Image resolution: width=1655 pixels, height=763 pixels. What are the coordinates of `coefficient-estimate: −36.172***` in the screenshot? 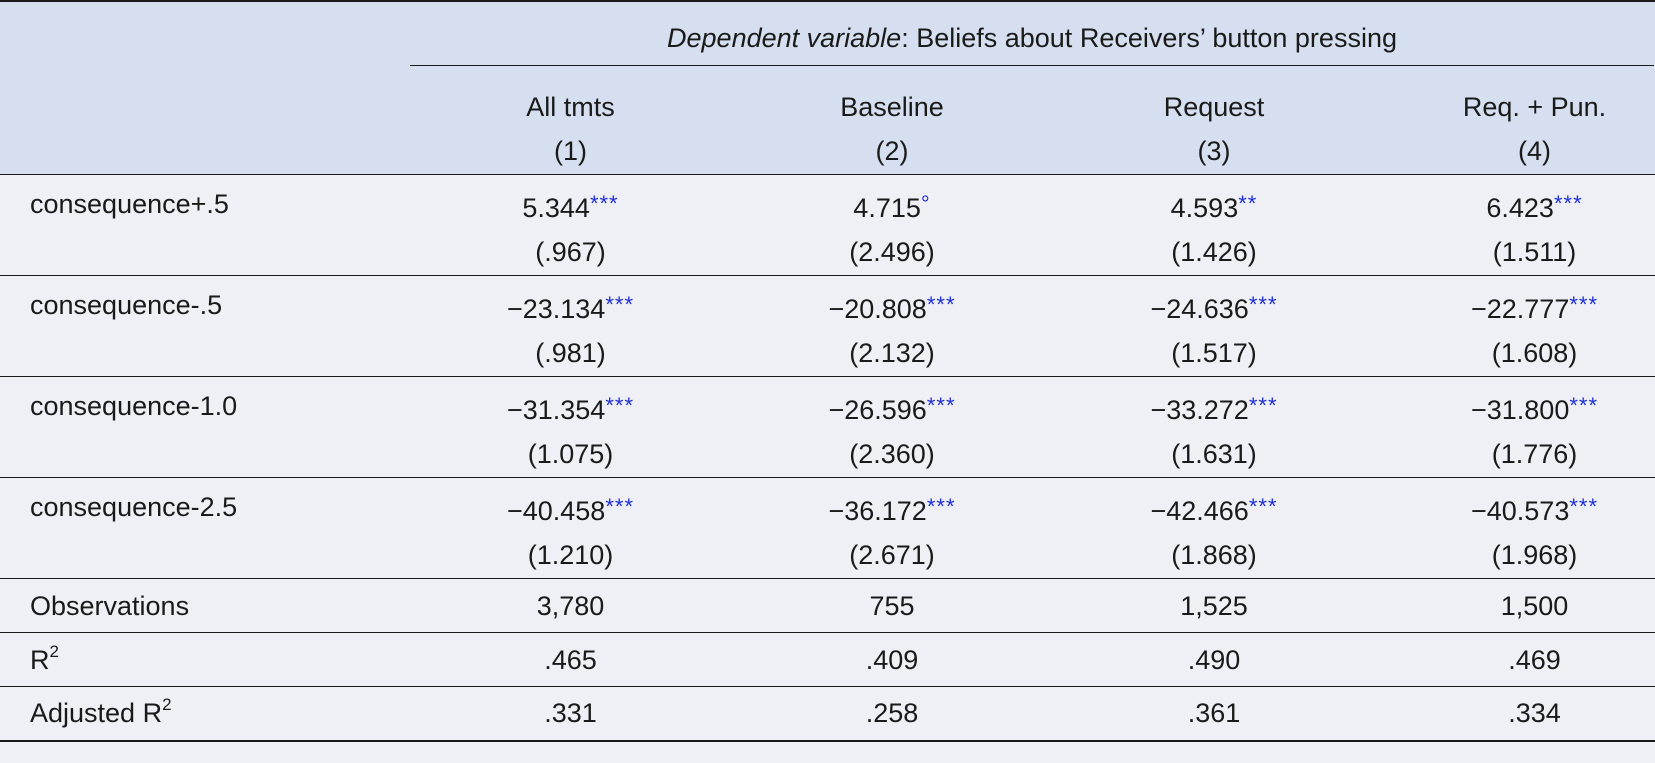 It's located at (892, 509).